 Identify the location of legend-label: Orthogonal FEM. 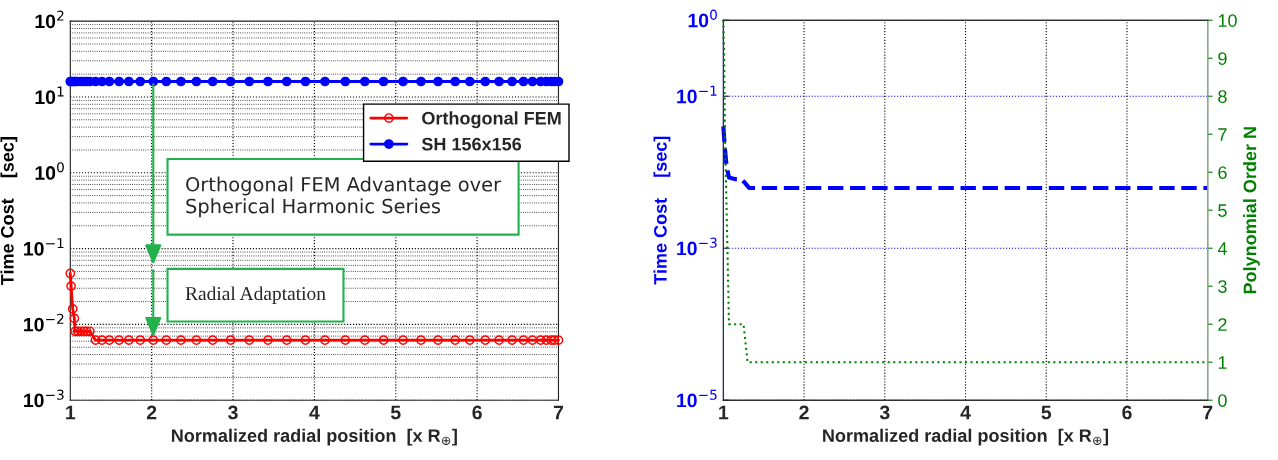
(491, 120).